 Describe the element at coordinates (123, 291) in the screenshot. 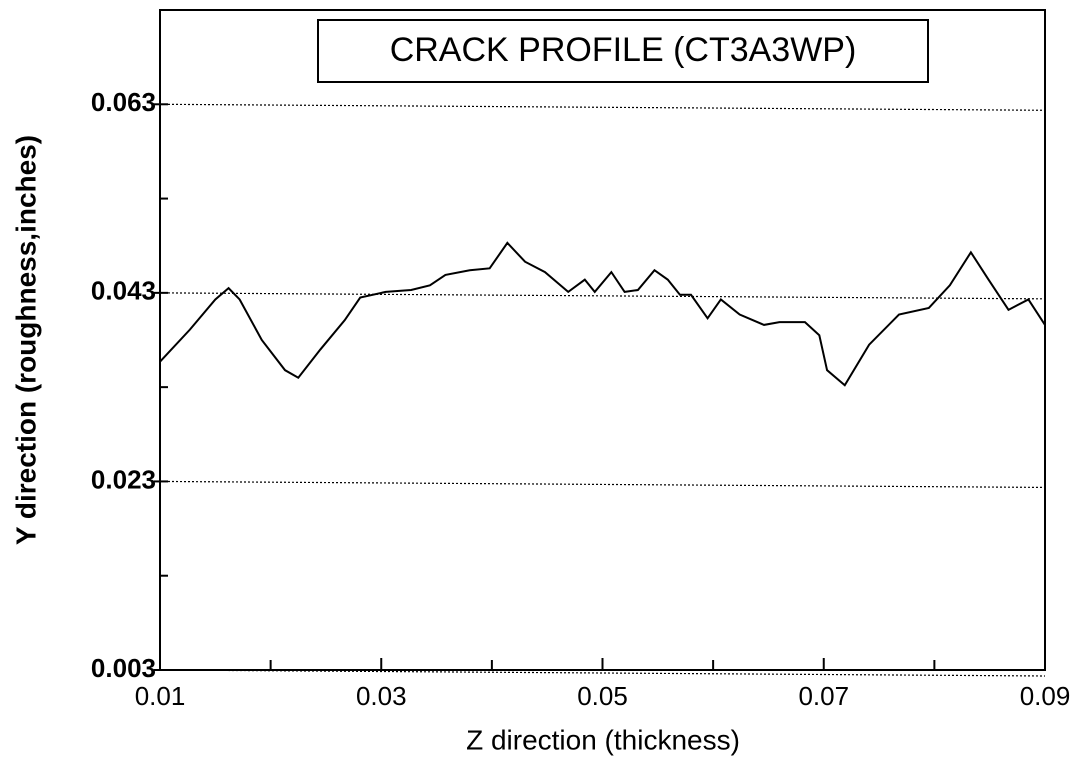

I see `y-tick-label: 0.043` at that location.